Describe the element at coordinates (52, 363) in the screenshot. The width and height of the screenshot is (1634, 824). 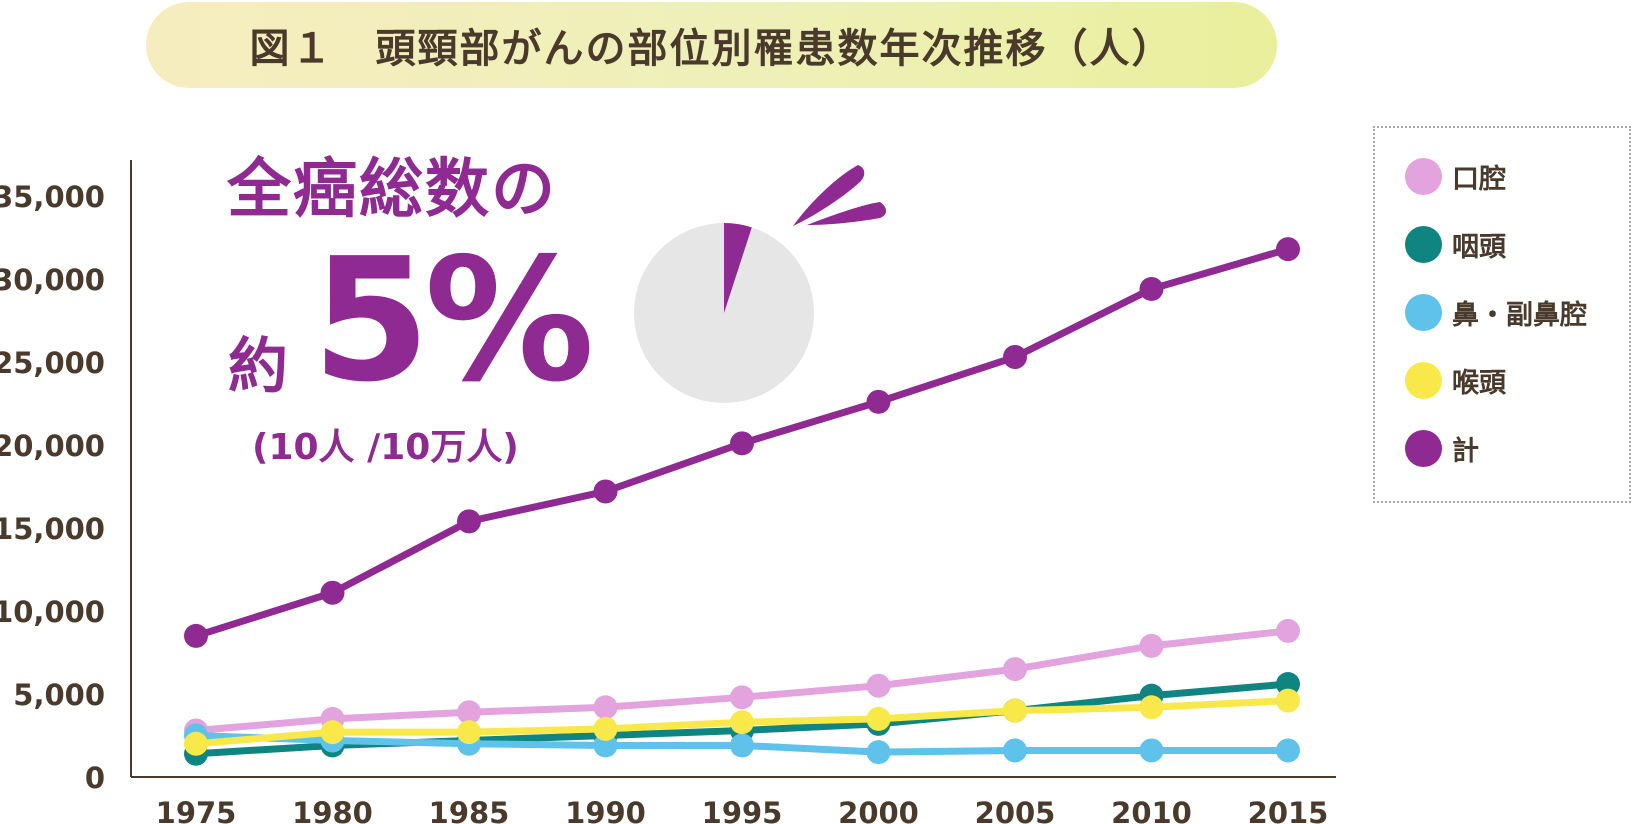
I see `y-tick-label: 25,000` at that location.